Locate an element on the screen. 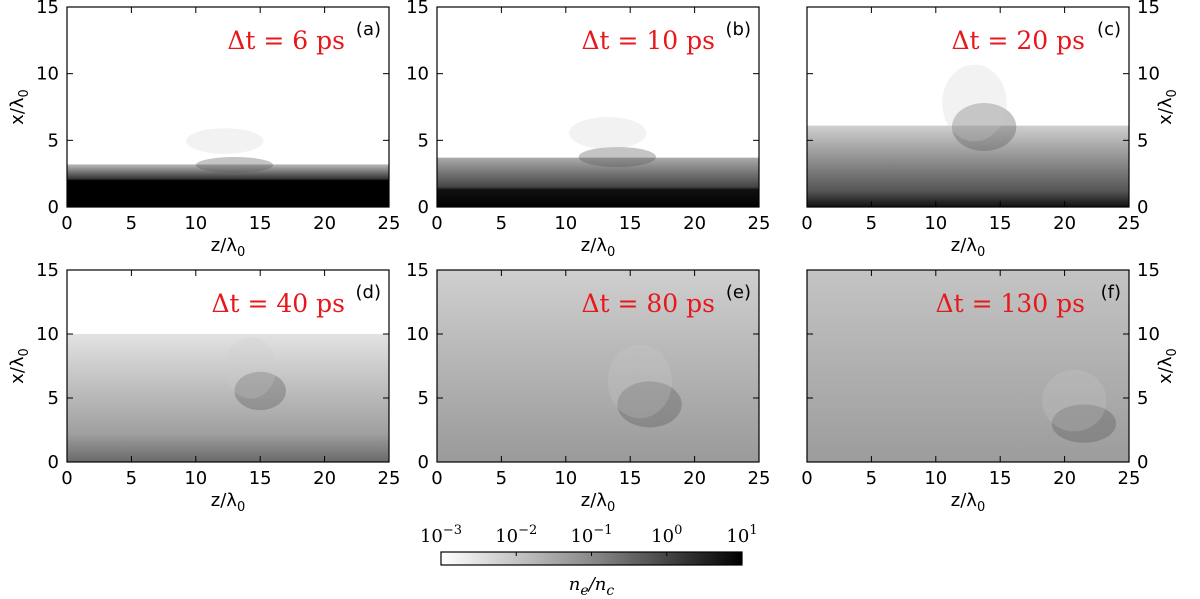  colorbar-label: ne/nc is located at coordinates (592, 586).